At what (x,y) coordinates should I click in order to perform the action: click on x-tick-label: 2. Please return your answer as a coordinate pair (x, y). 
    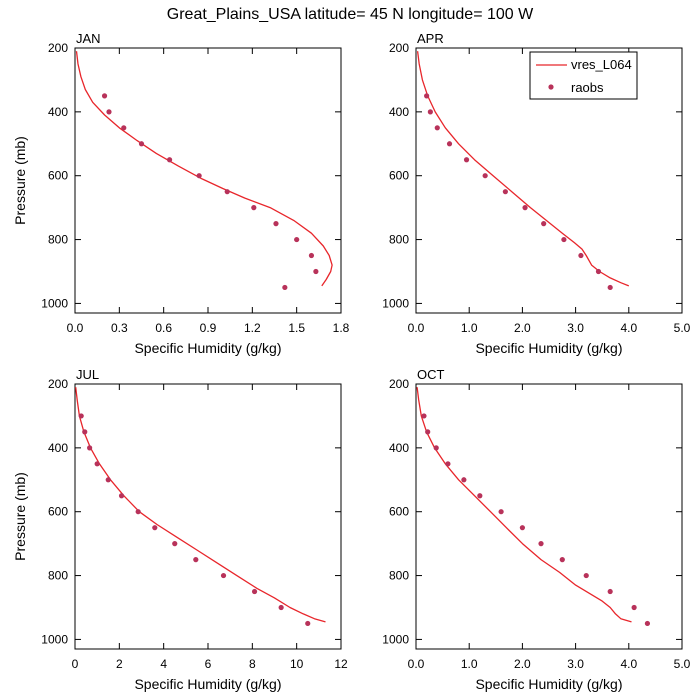
    Looking at the image, I should click on (119, 664).